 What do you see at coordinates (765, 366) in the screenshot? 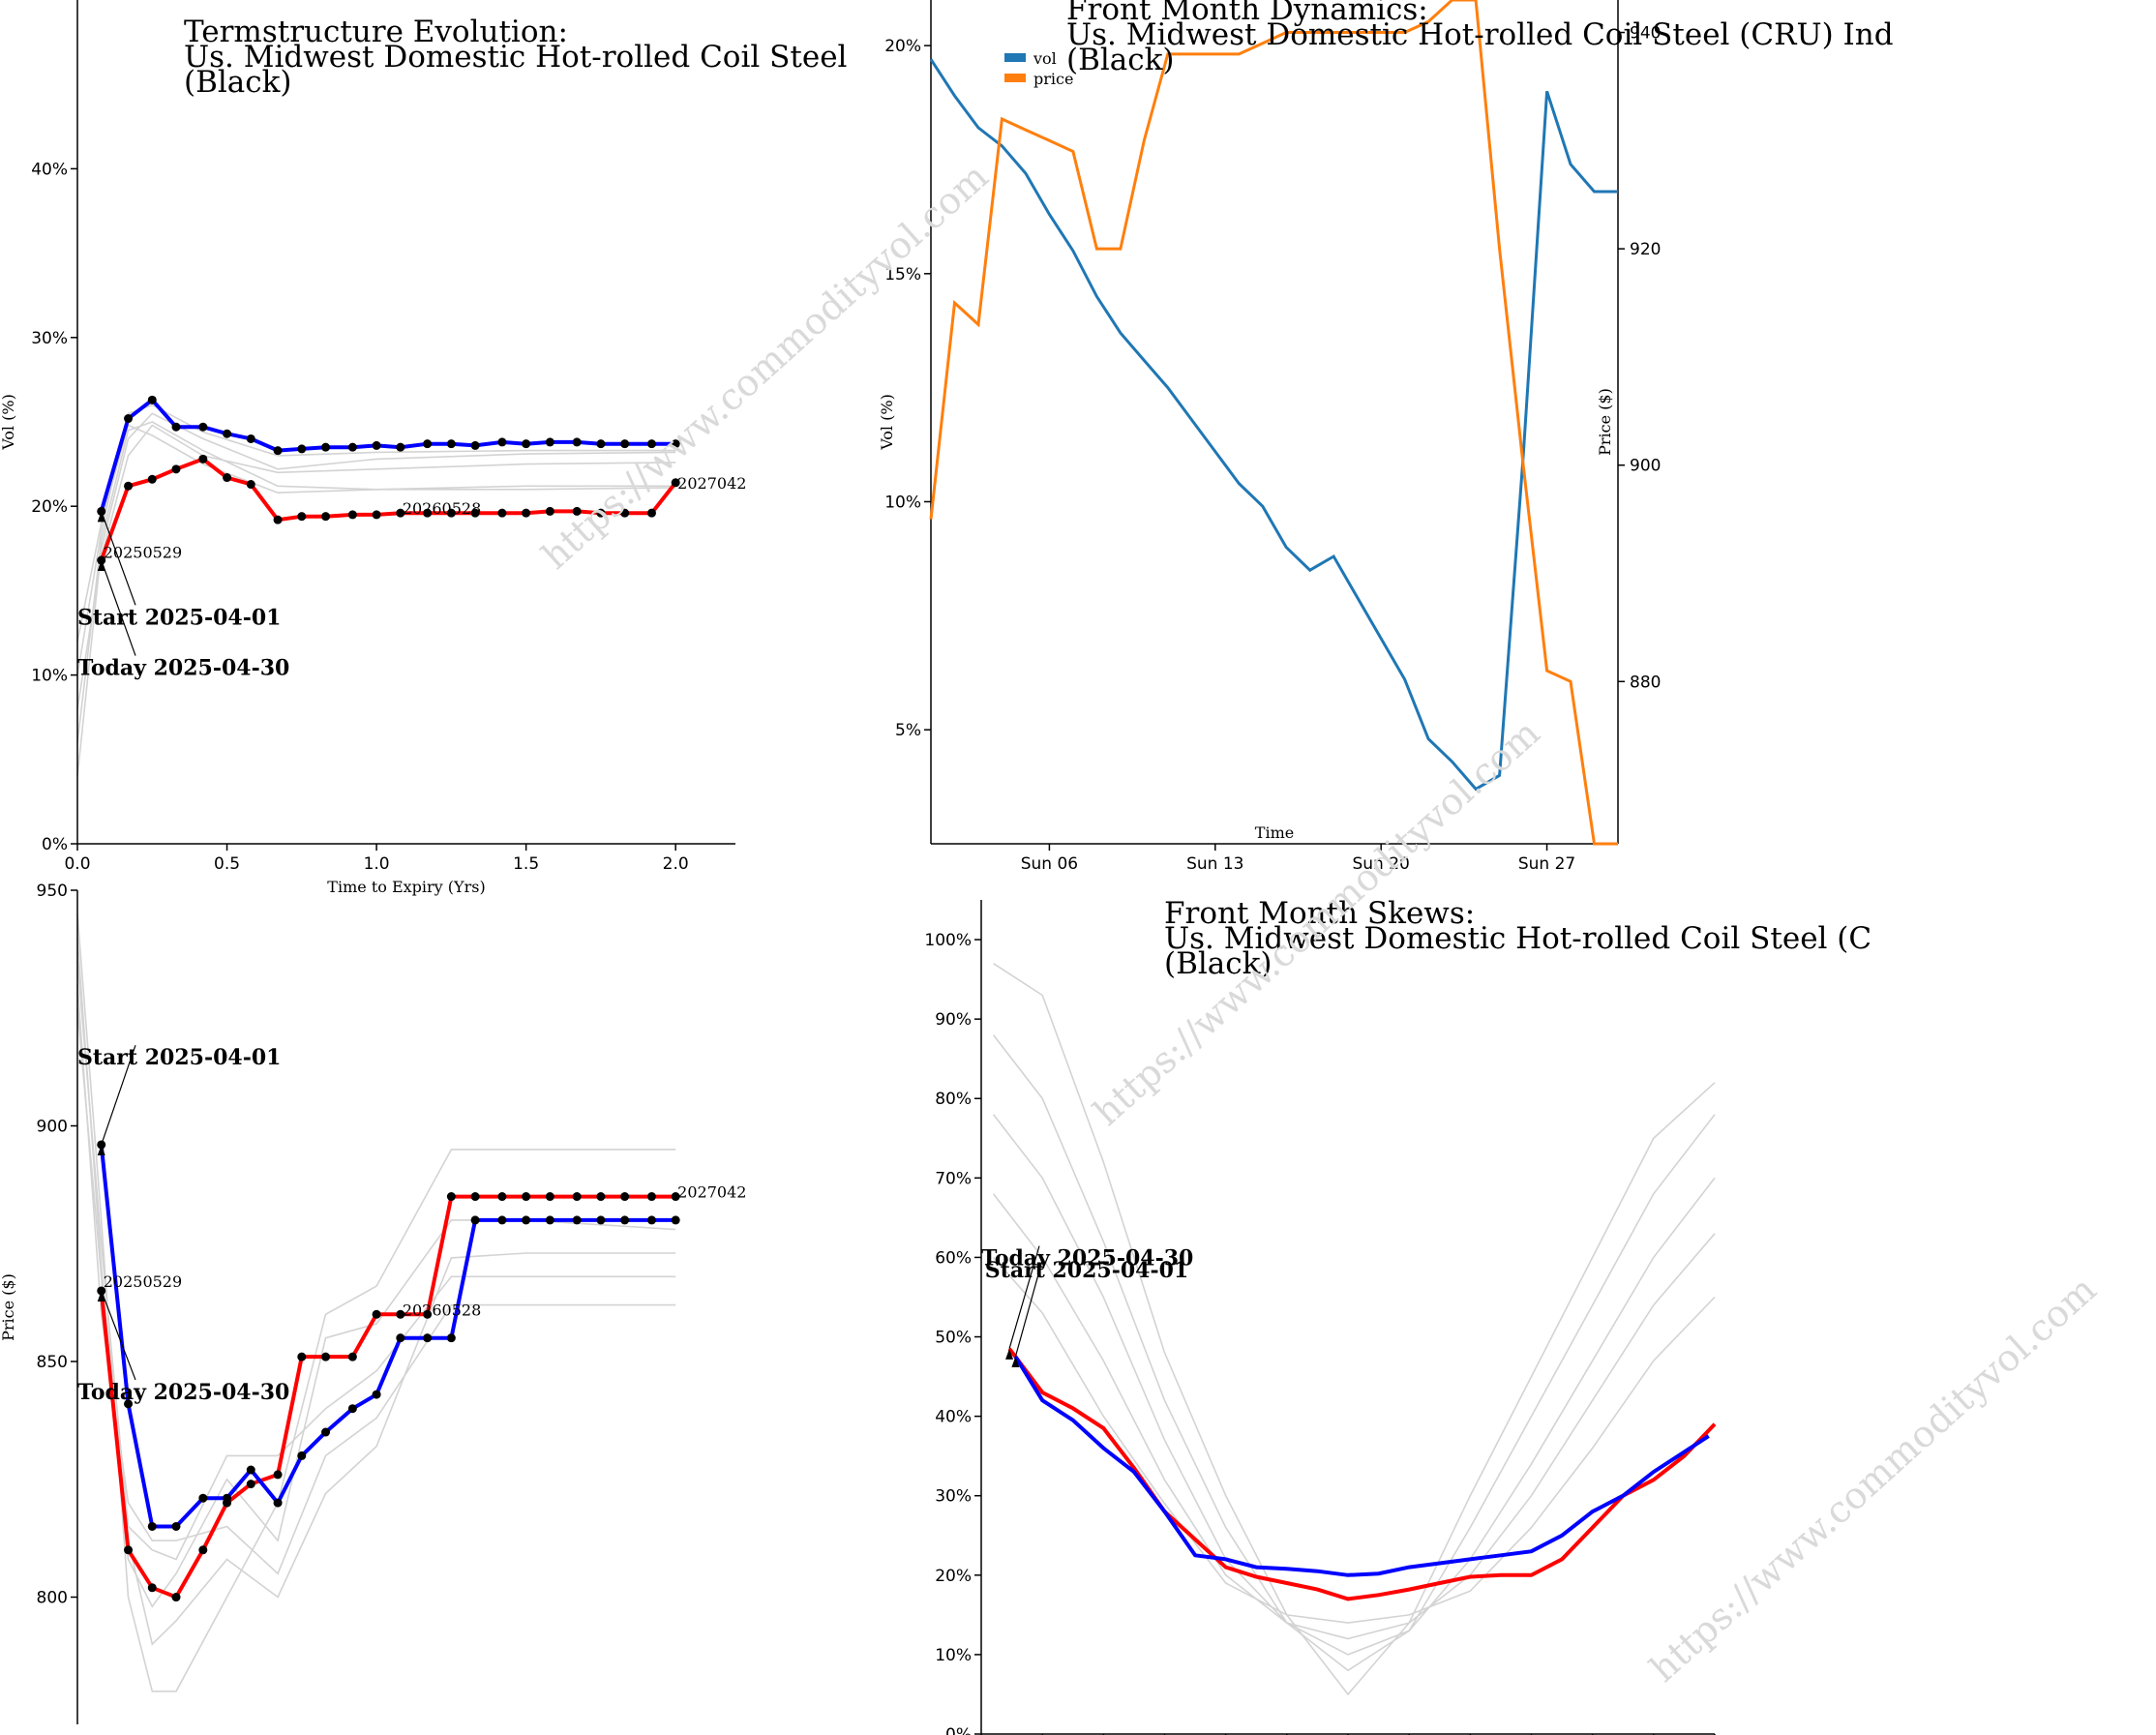
I see `watermark-text: https://www.commodityvol.com` at bounding box center [765, 366].